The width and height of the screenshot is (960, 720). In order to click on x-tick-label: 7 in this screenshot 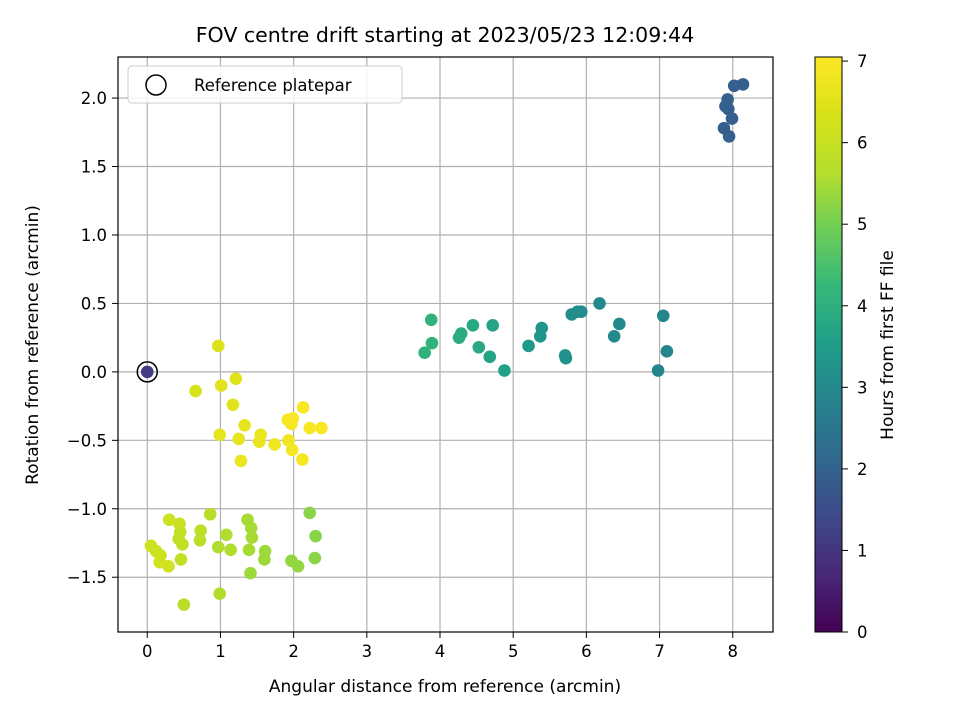, I will do `click(659, 651)`.